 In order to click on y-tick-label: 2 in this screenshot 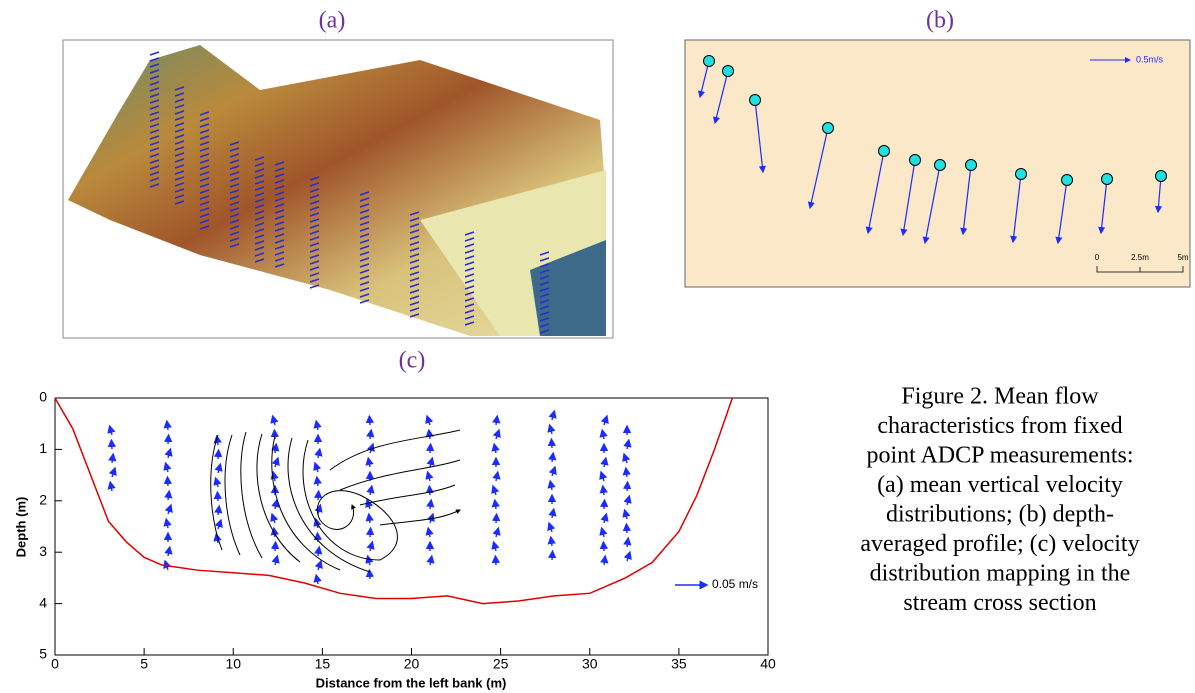, I will do `click(43, 500)`.